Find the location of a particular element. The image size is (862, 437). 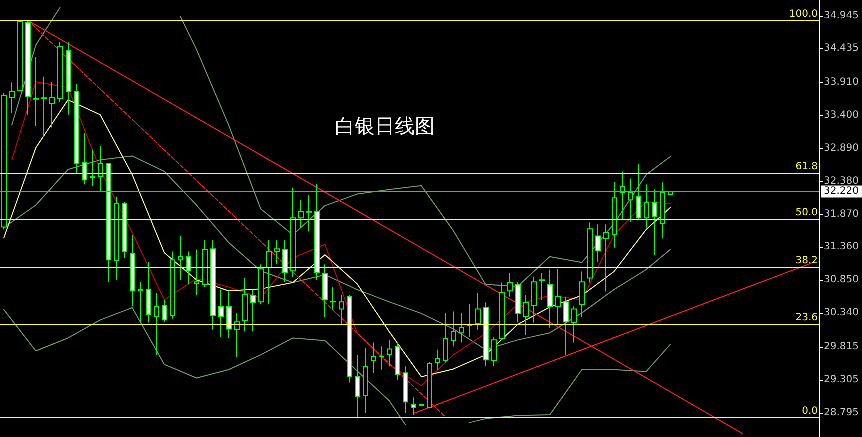

ref-line-label: 32.220 is located at coordinates (842, 192).